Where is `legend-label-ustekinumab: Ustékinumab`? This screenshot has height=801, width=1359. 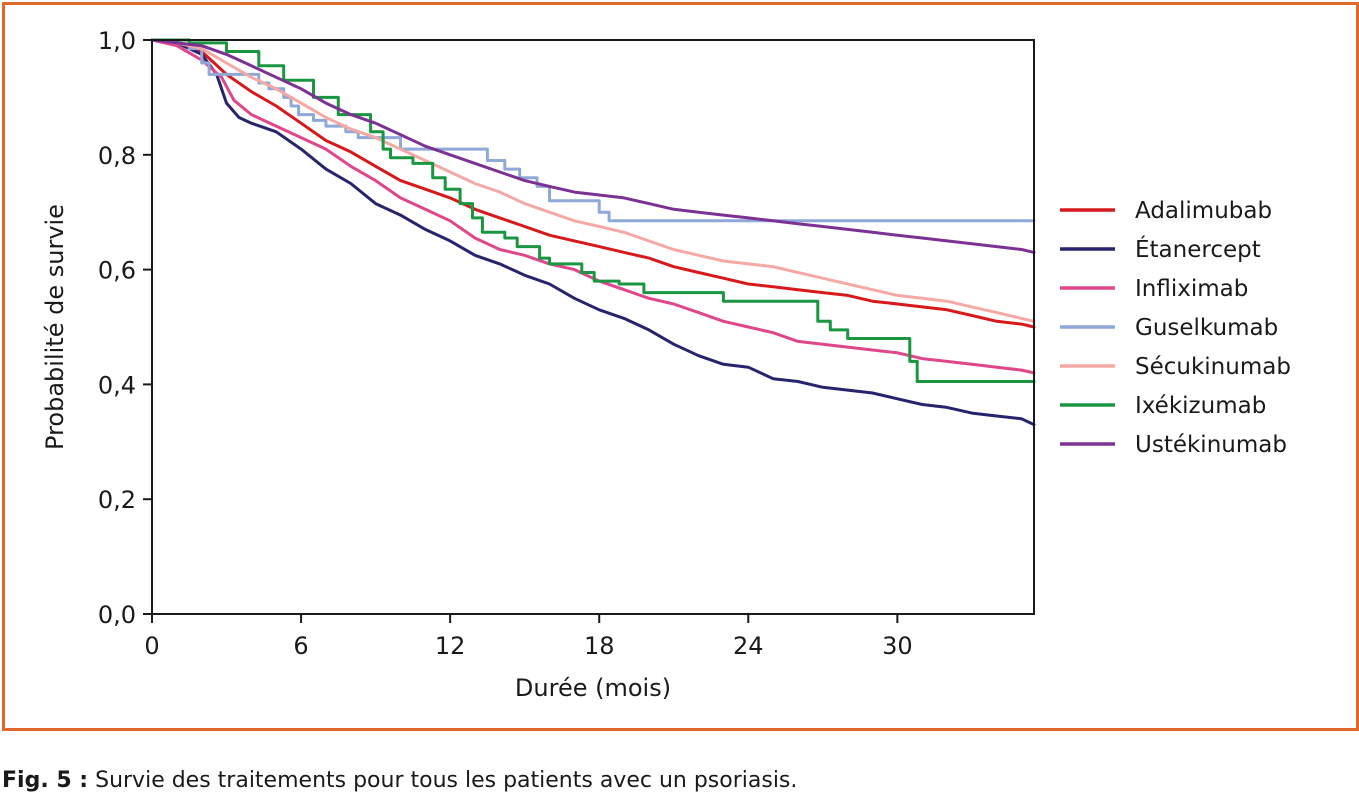 legend-label-ustekinumab: Ustékinumab is located at coordinates (1211, 445).